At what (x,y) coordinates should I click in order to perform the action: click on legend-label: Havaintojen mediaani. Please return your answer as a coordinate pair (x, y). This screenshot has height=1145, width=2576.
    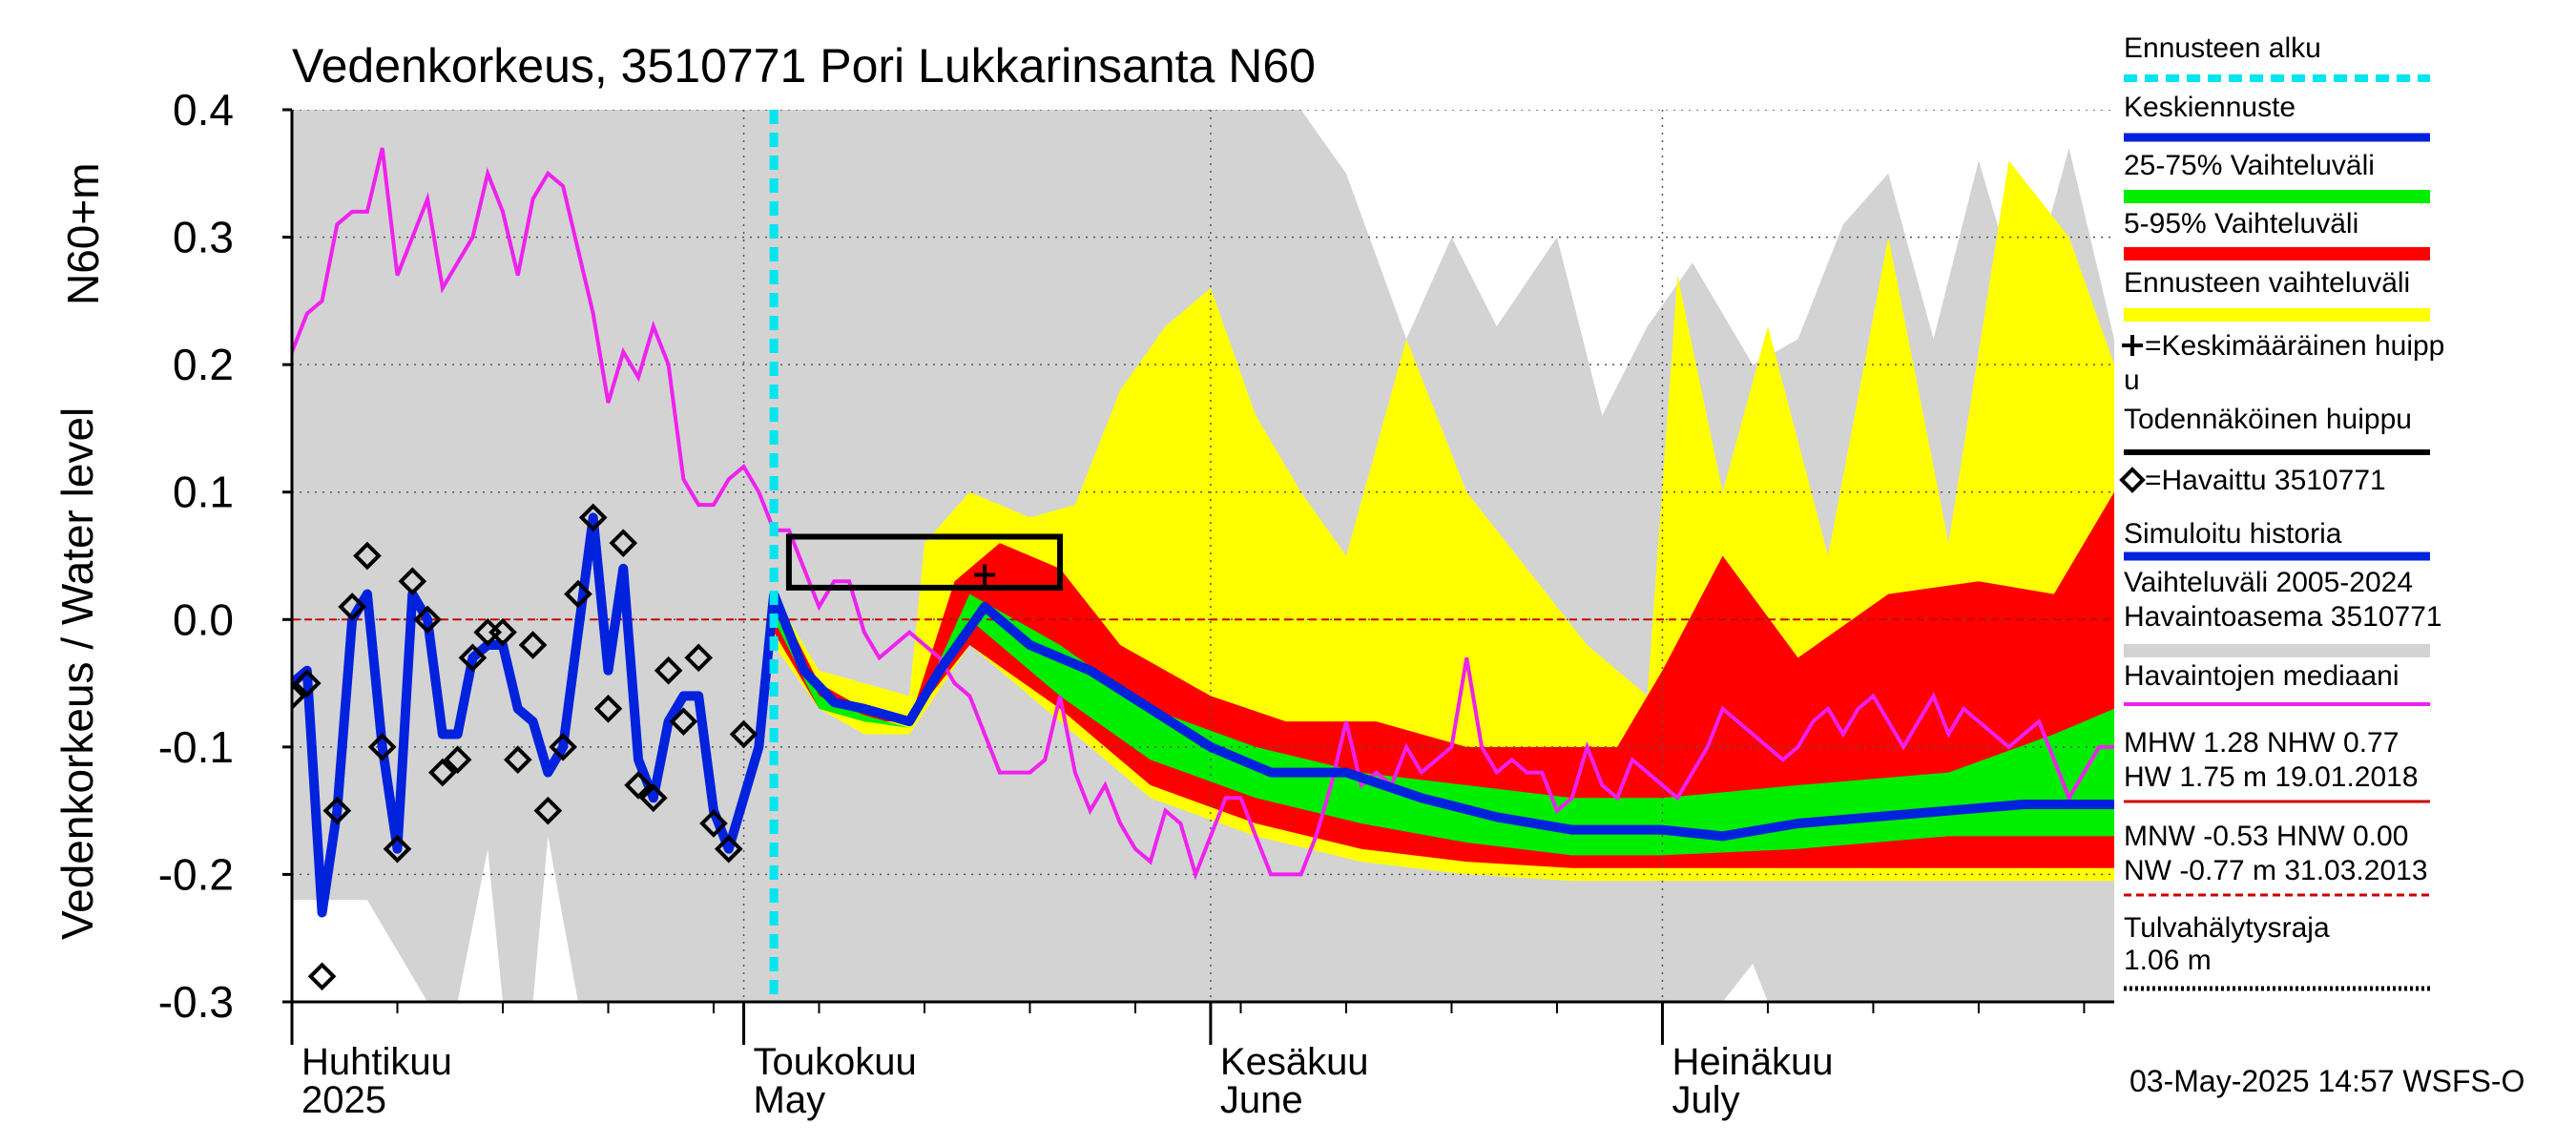
    Looking at the image, I should click on (2261, 676).